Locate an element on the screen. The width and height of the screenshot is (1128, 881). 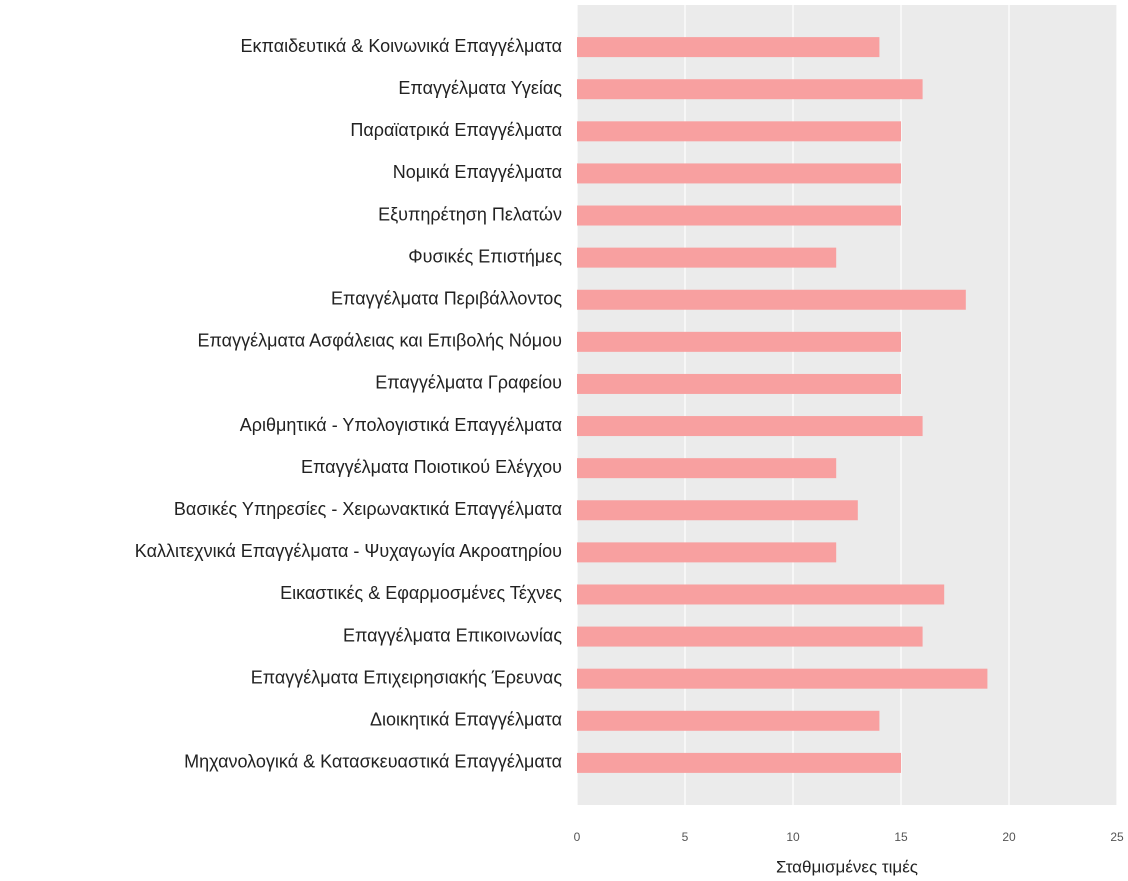
y-tick-label: Νομικά Επαγγέλματα is located at coordinates (477, 172).